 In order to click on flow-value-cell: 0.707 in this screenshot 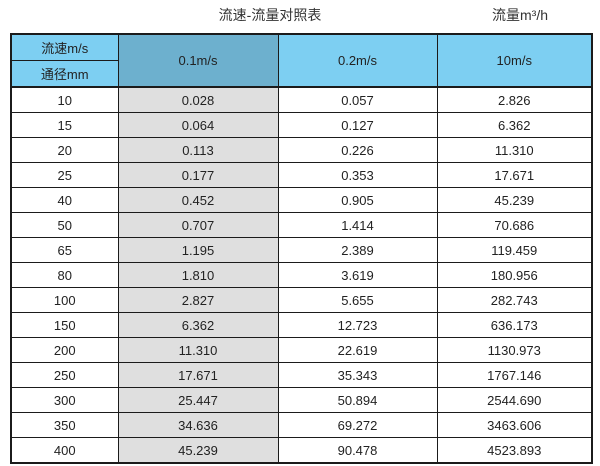, I will do `click(198, 225)`.